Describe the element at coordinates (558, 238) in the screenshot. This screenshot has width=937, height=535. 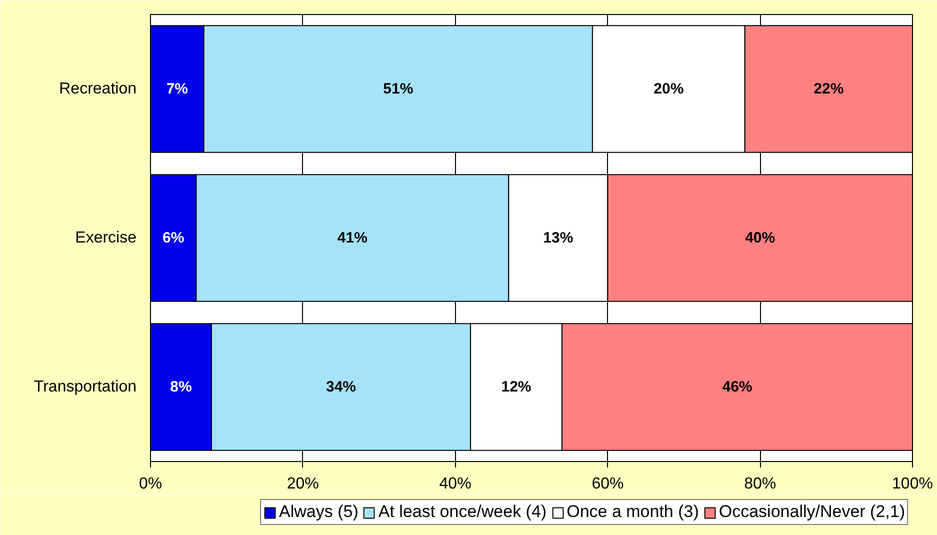
I see `data-label: 13%` at that location.